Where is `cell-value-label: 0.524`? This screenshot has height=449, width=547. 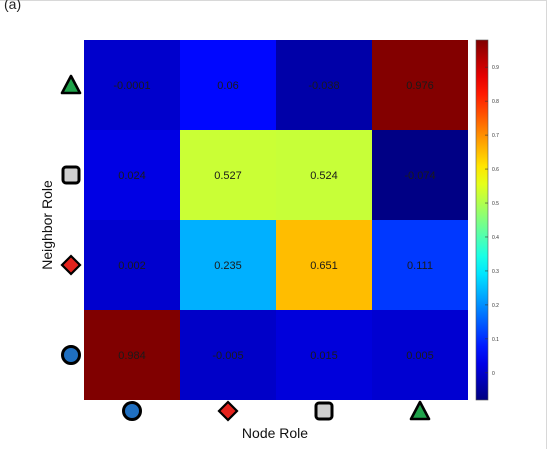 cell-value-label: 0.524 is located at coordinates (324, 176).